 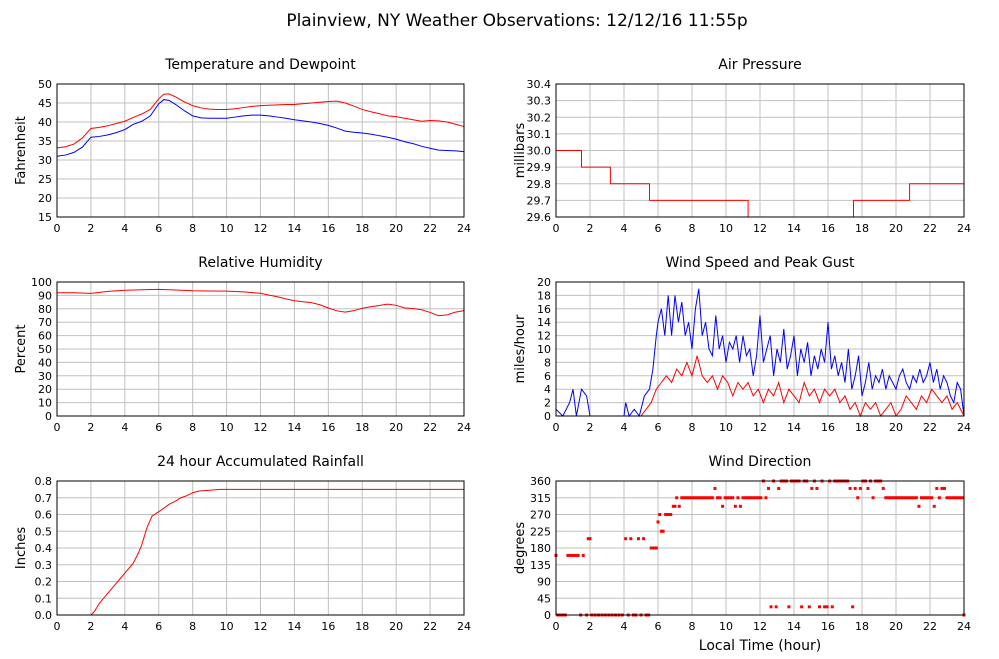 I want to click on y-axis-label: miles/hour, so click(x=520, y=348).